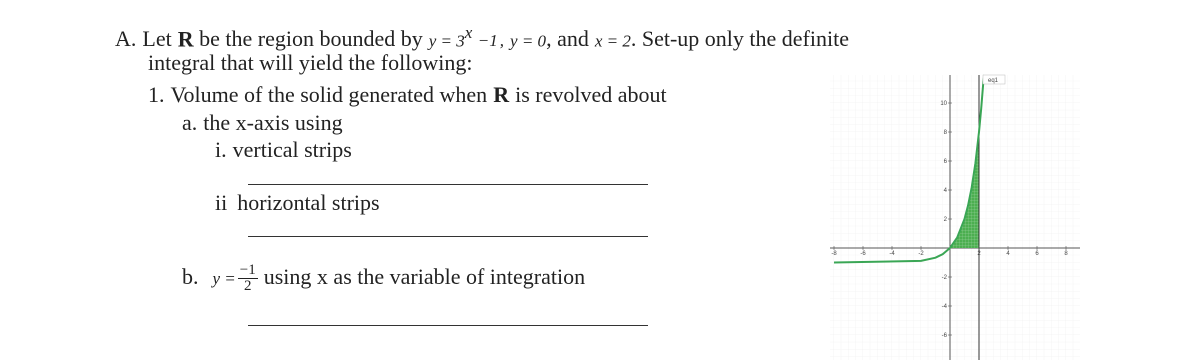 This screenshot has width=1200, height=360. What do you see at coordinates (310, 62) in the screenshot?
I see `text: integral that will yield the following:` at bounding box center [310, 62].